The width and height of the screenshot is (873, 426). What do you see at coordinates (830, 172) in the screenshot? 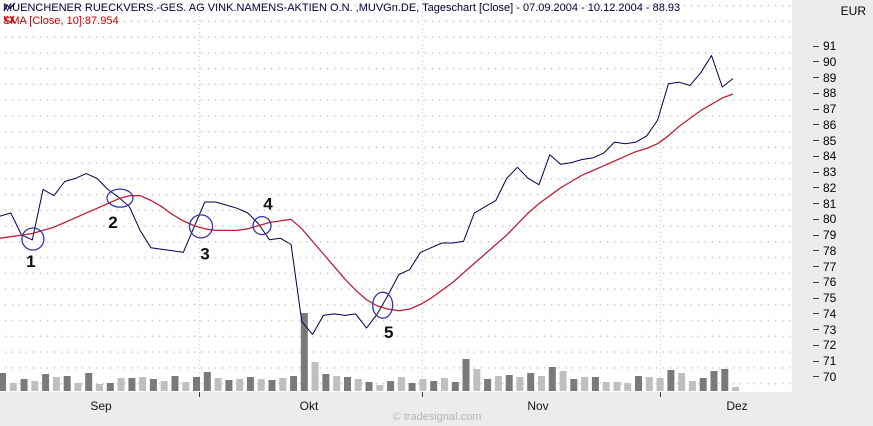
I see `y-tick-label: 83` at bounding box center [830, 172].